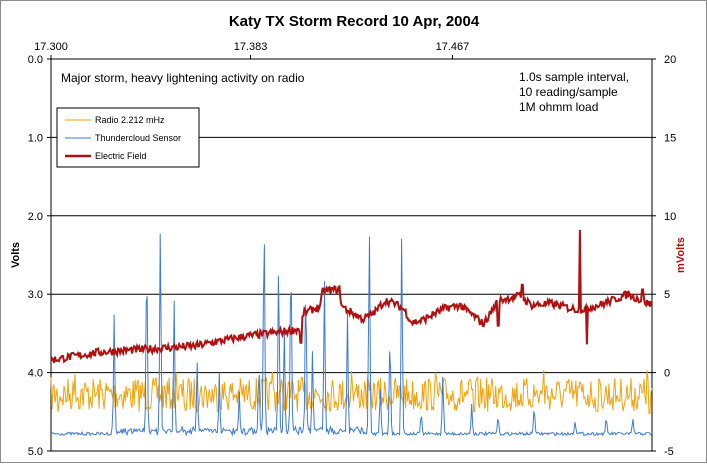 The image size is (707, 464). Describe the element at coordinates (351, 392) in the screenshot. I see `series-radio-line` at that location.